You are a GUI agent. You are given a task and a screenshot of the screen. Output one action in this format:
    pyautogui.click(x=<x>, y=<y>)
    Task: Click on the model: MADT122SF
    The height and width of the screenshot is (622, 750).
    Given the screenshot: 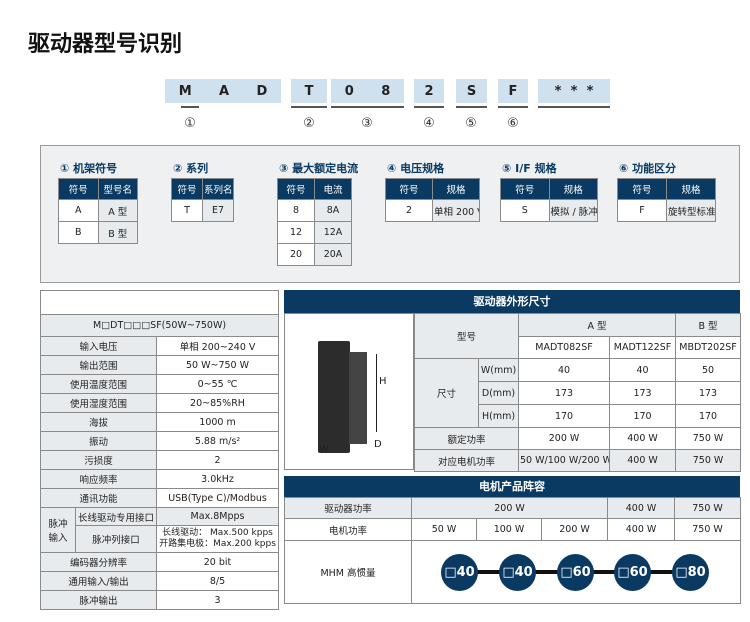 What is the action you would take?
    pyautogui.click(x=643, y=347)
    